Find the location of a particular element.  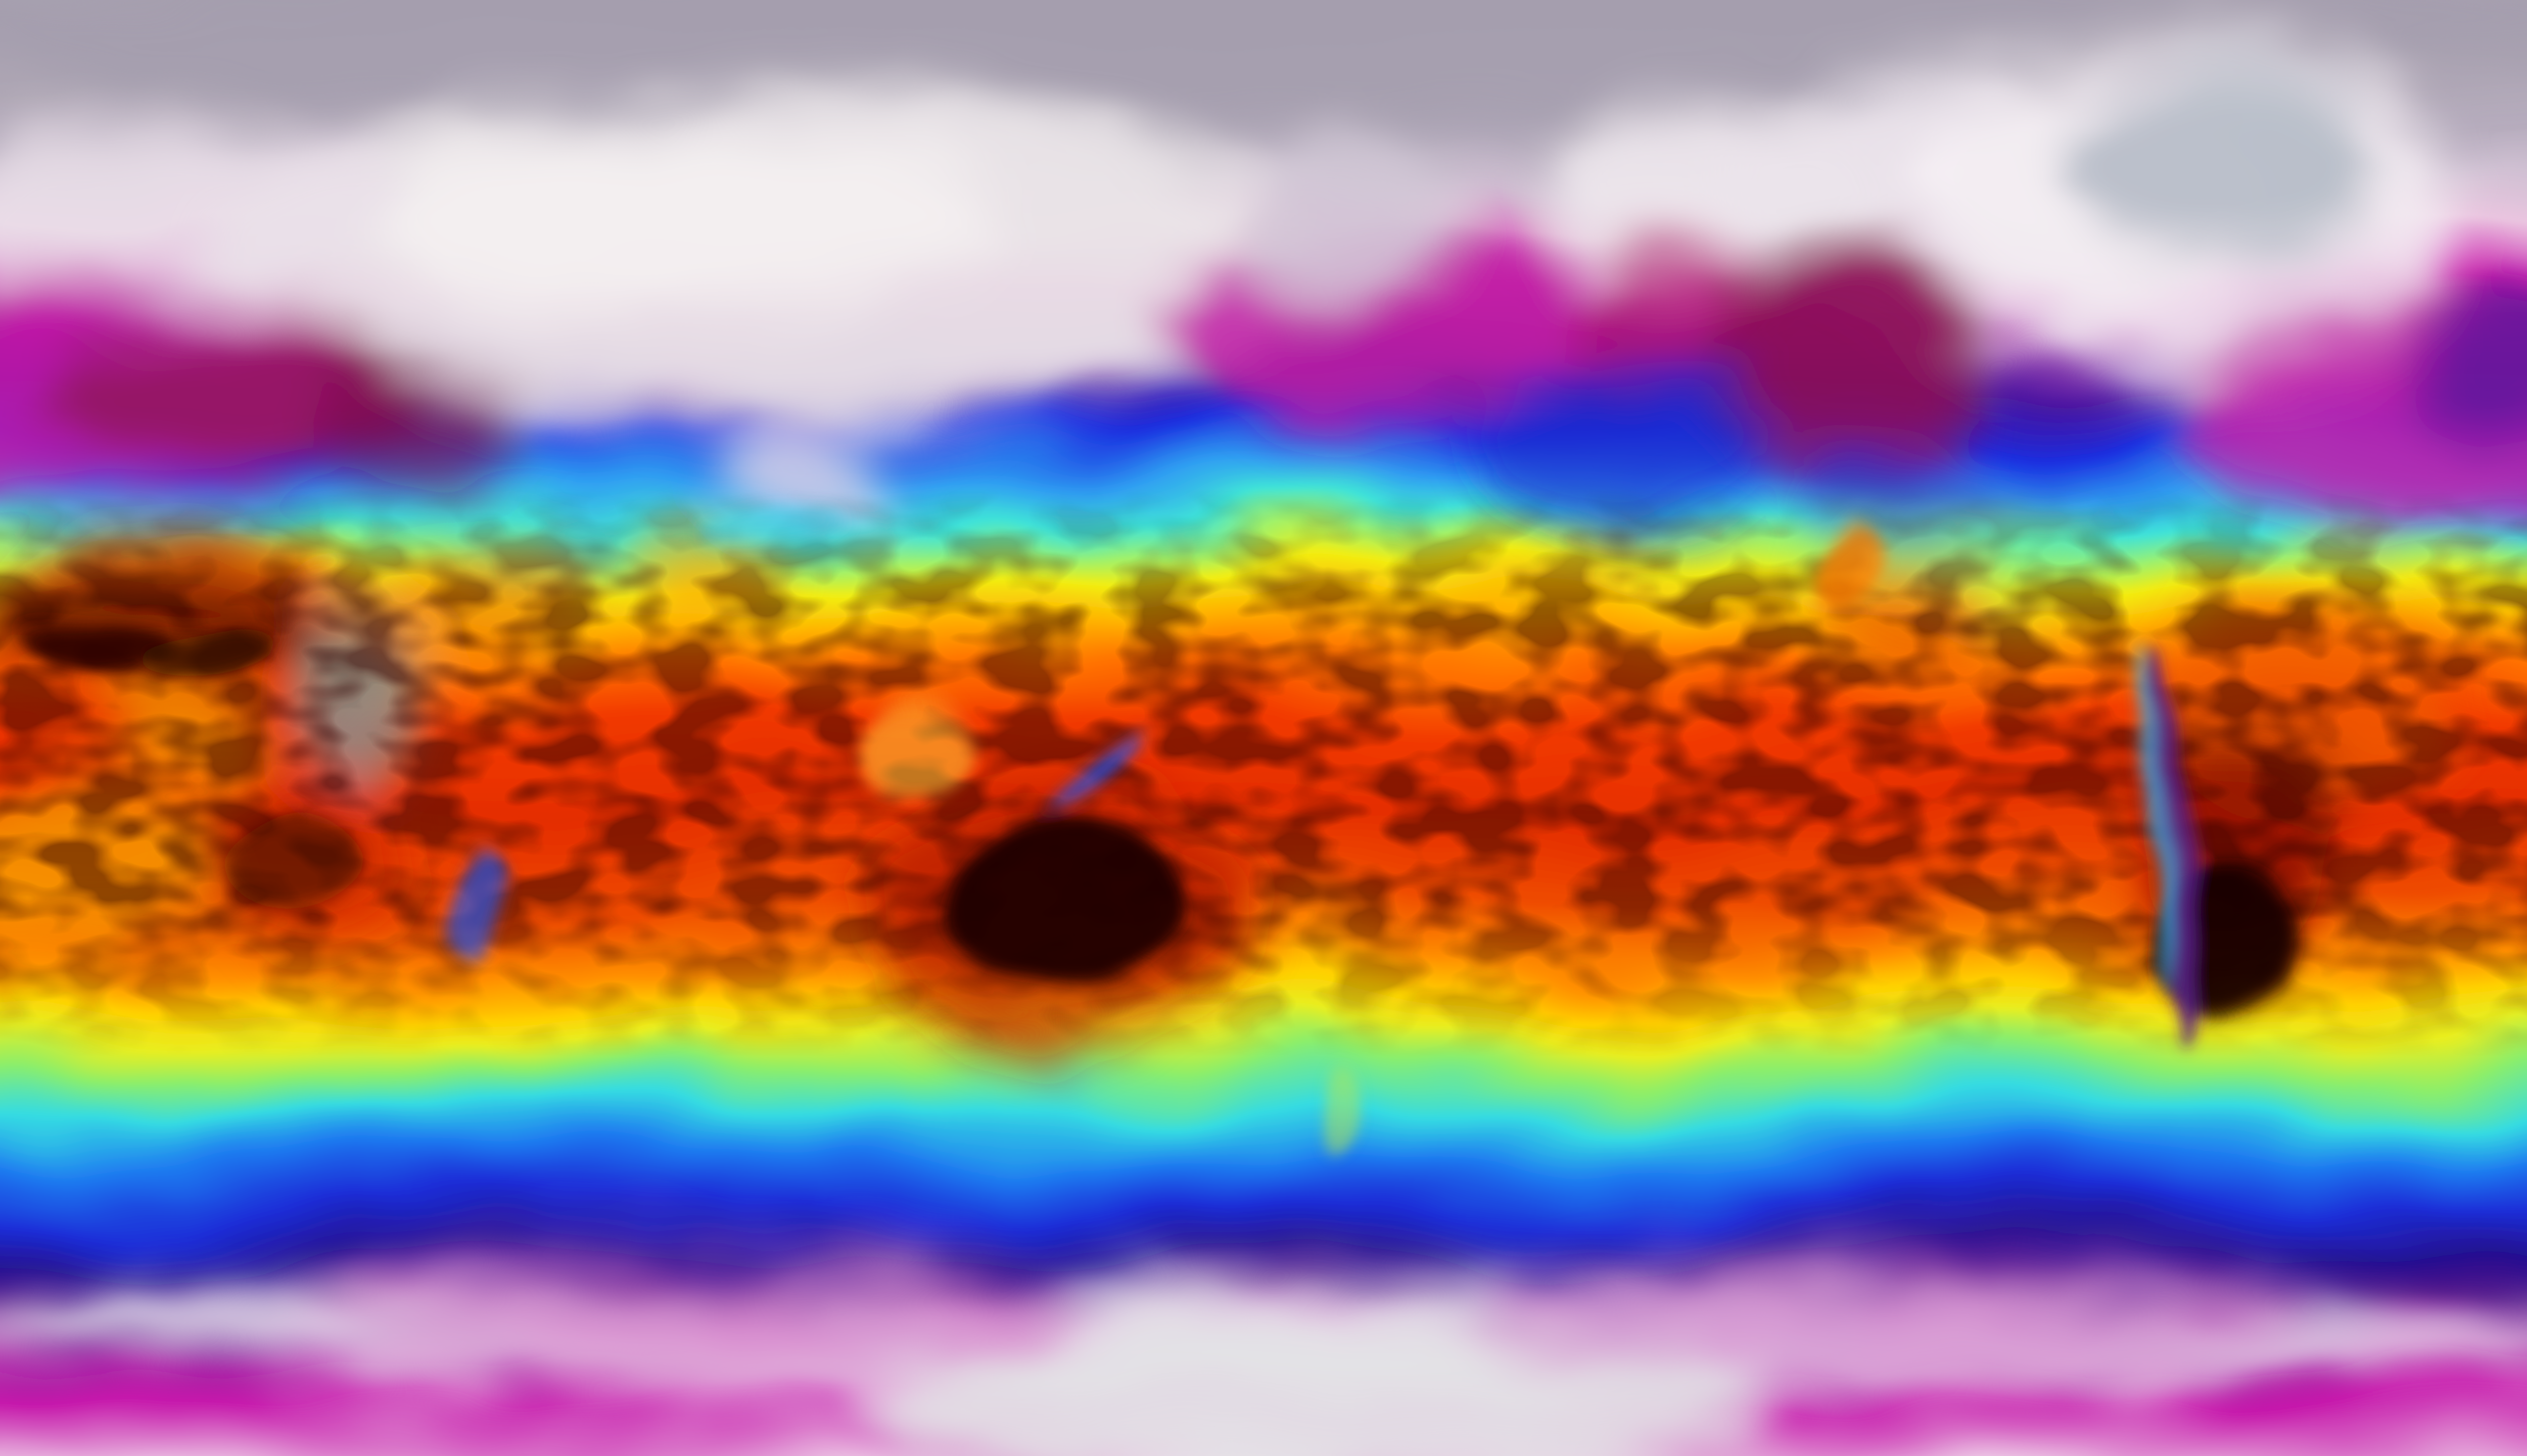

feature-new-guinea-ridge is located at coordinates (1099, 770).